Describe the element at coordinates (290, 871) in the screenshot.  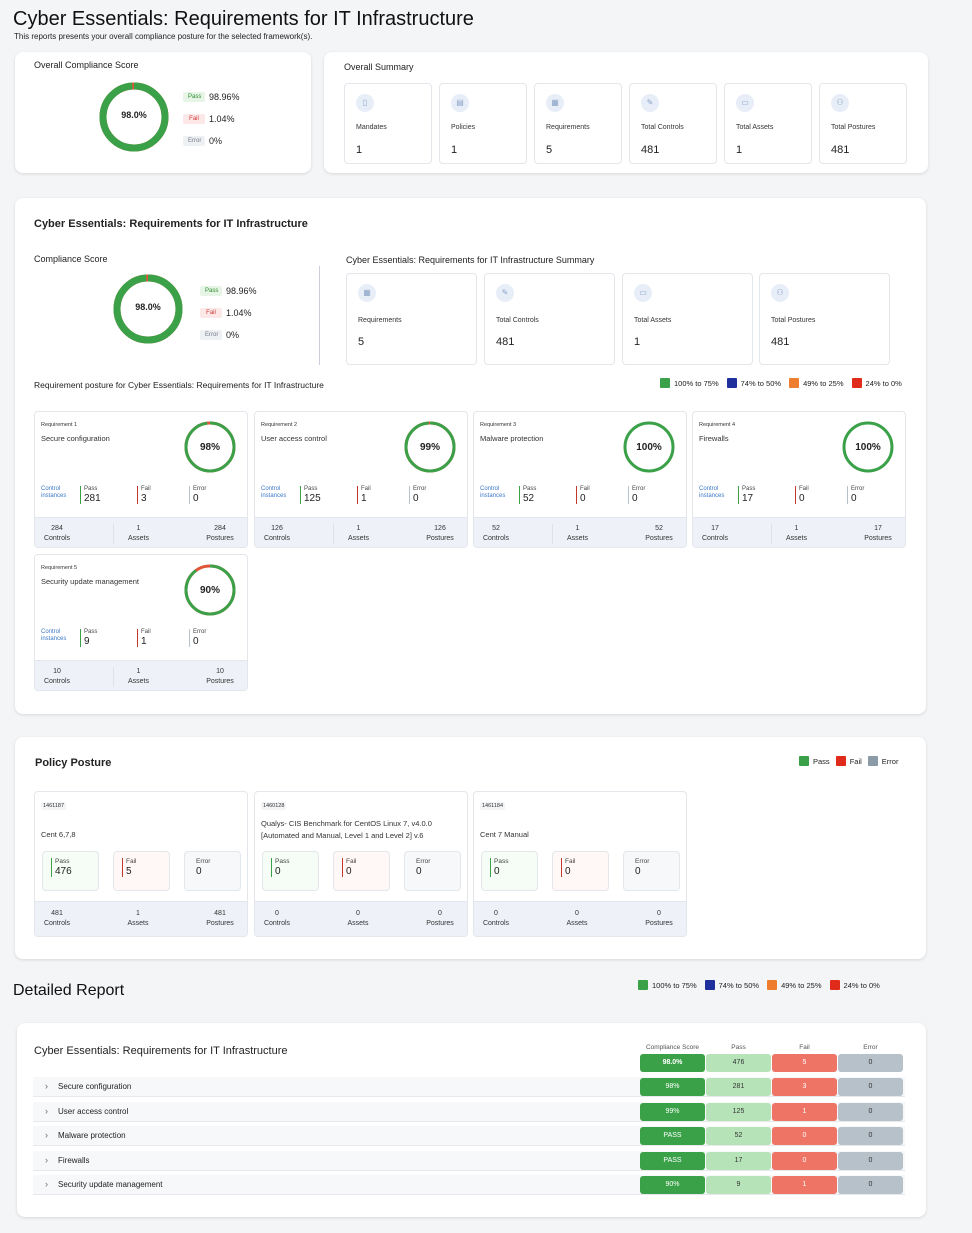
I see `policy-pass-box: Pass 0` at that location.